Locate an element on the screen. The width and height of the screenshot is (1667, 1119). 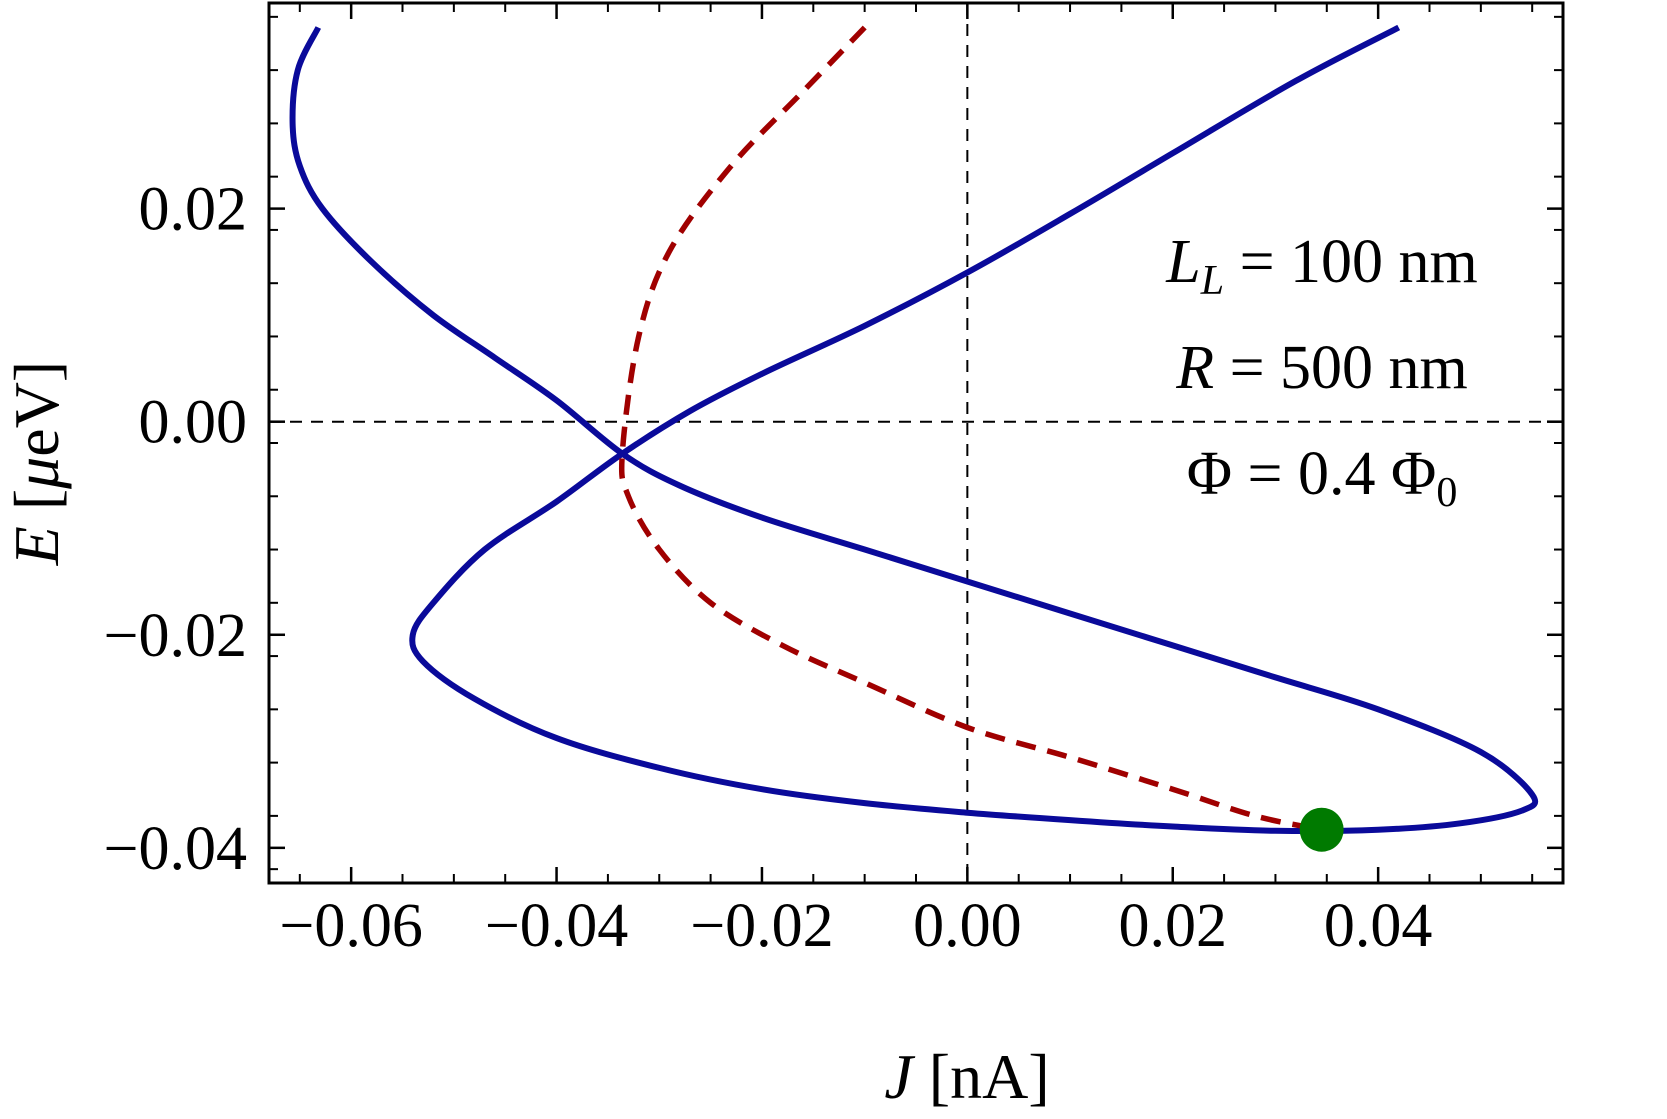
x-axis-label: J [nA] is located at coordinates (966, 1076).